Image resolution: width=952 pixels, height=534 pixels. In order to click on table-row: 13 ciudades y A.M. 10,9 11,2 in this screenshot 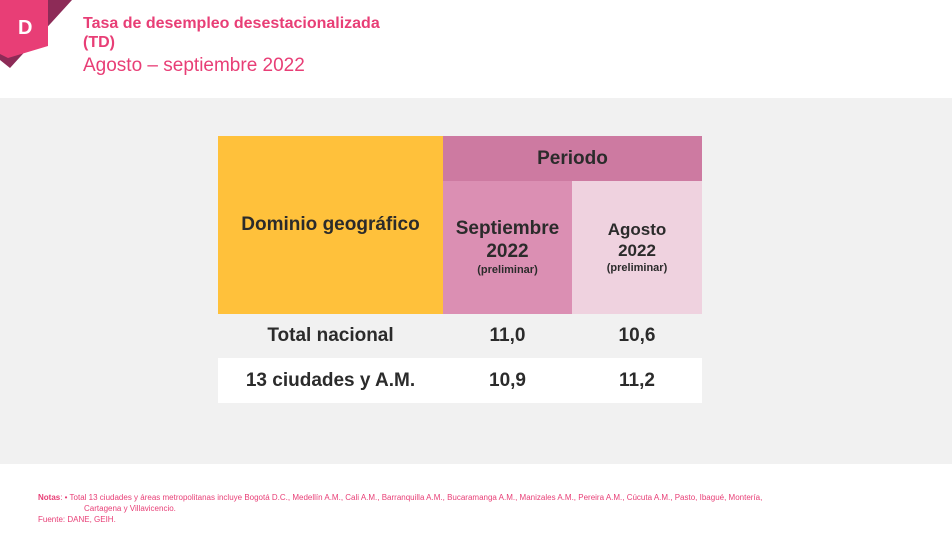, I will do `click(460, 380)`.